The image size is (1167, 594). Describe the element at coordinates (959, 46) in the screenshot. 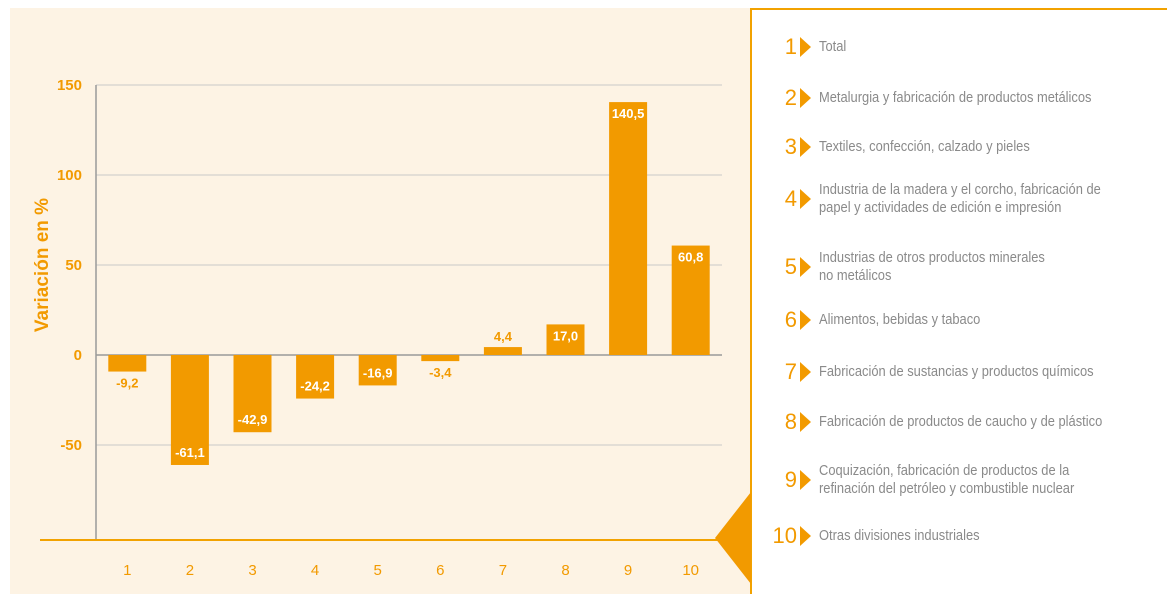

I see `legend-item: 1 Total` at that location.